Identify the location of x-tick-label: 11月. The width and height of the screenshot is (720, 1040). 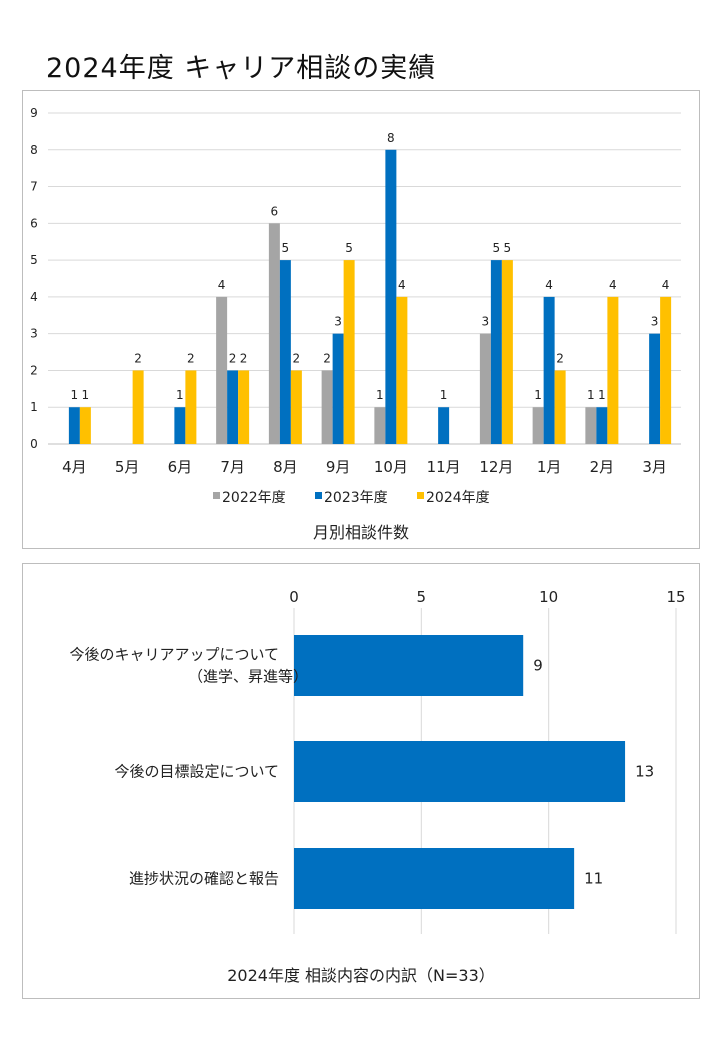
(444, 467).